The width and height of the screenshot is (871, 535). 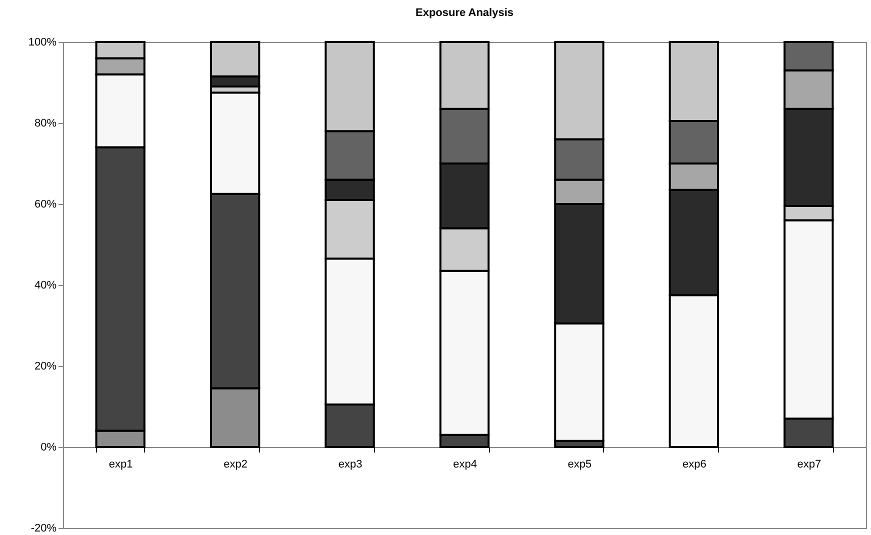 What do you see at coordinates (120, 464) in the screenshot?
I see `x-tick-label: exp1` at bounding box center [120, 464].